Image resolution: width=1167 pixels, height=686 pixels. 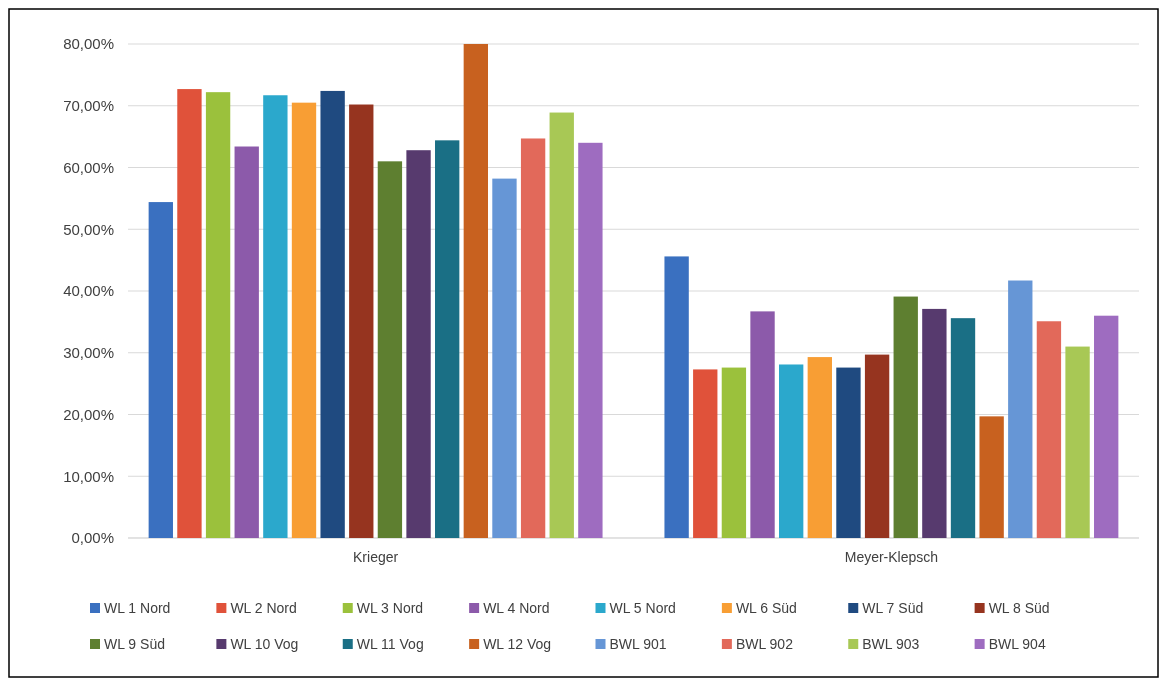 What do you see at coordinates (764, 643) in the screenshot?
I see `legend-label: BWL 902` at bounding box center [764, 643].